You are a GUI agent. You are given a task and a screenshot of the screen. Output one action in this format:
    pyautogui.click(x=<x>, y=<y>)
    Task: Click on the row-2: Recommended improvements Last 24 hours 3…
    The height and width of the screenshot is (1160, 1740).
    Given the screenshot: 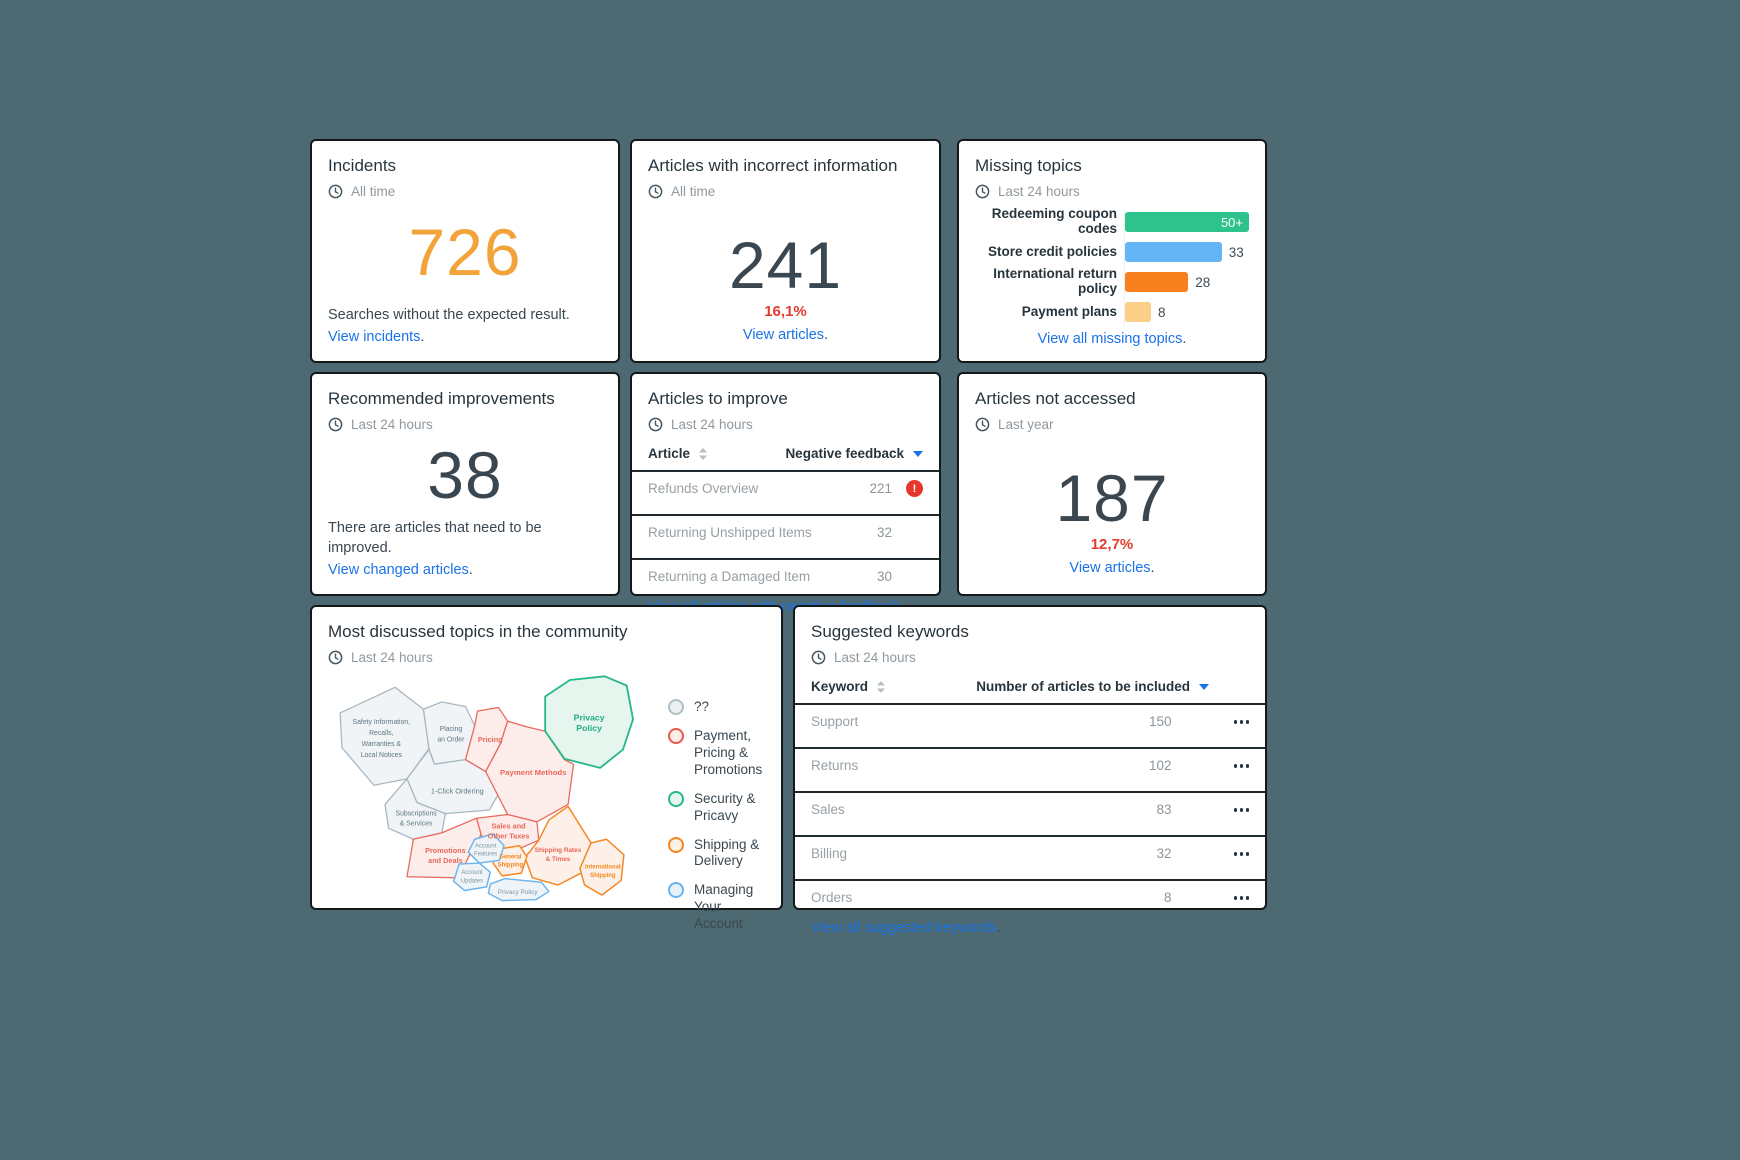 What is the action you would take?
    pyautogui.click(x=788, y=493)
    